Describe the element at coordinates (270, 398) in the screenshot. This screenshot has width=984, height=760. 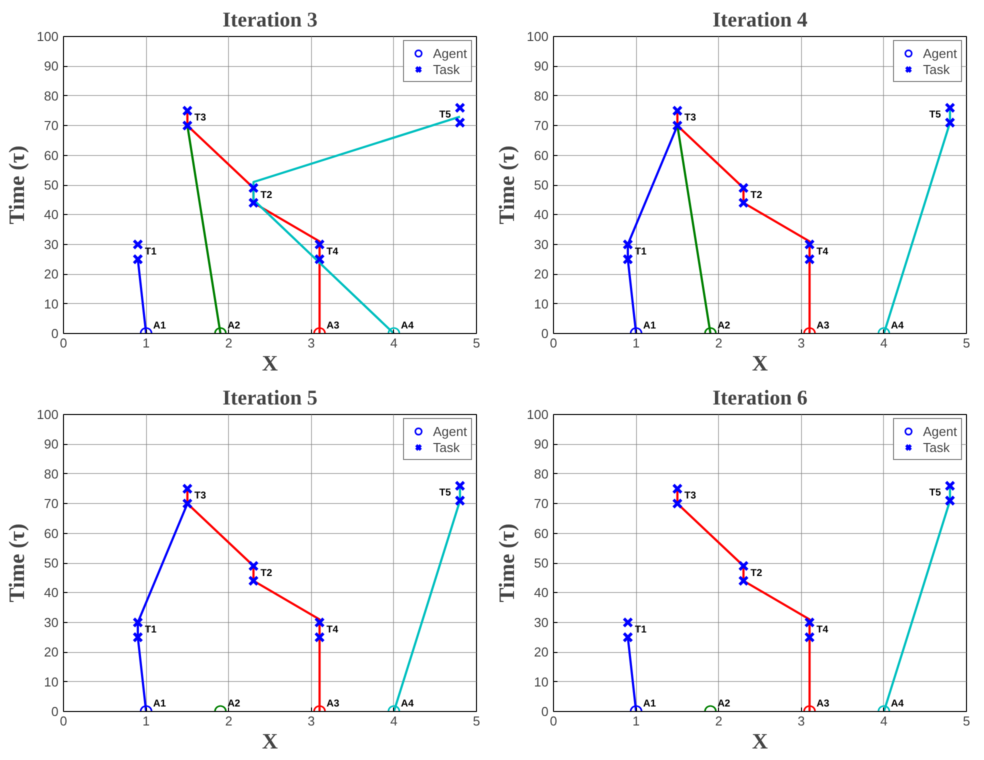
I see `chart-title: Iteration 5` at that location.